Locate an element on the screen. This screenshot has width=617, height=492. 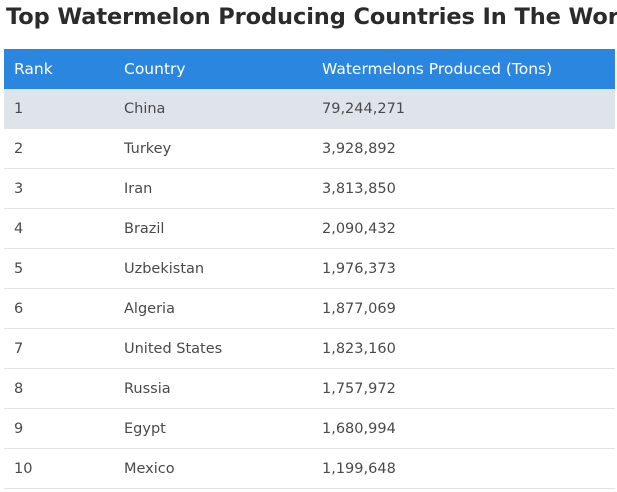
cell-country: Iran is located at coordinates (223, 188).